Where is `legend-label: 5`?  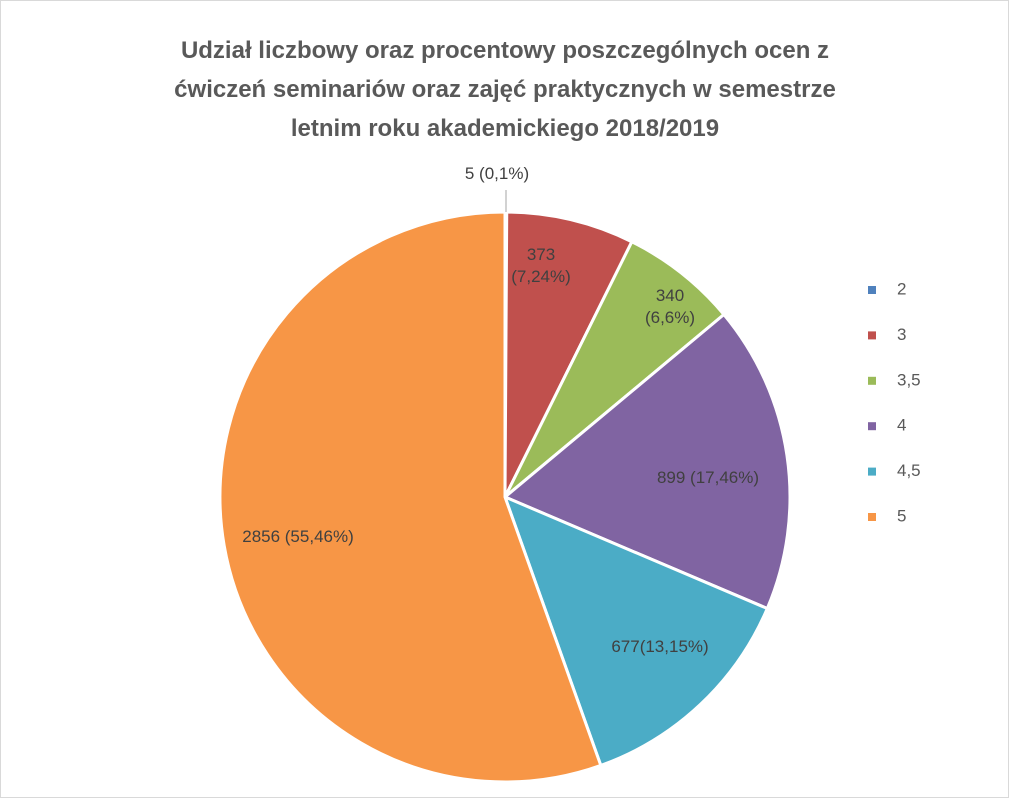 legend-label: 5 is located at coordinates (901, 515).